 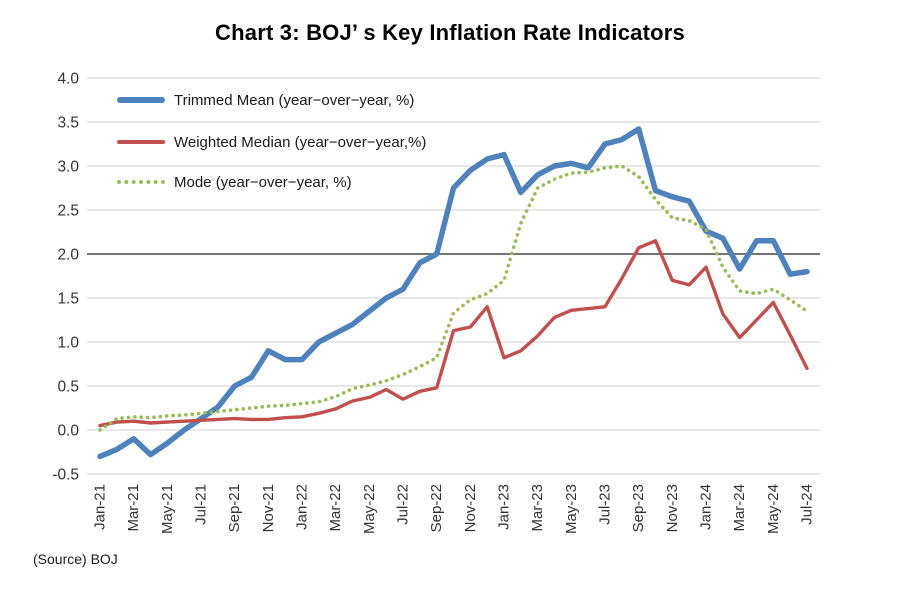 What do you see at coordinates (268, 508) in the screenshot?
I see `x-axis-tick-label: Nov-21` at bounding box center [268, 508].